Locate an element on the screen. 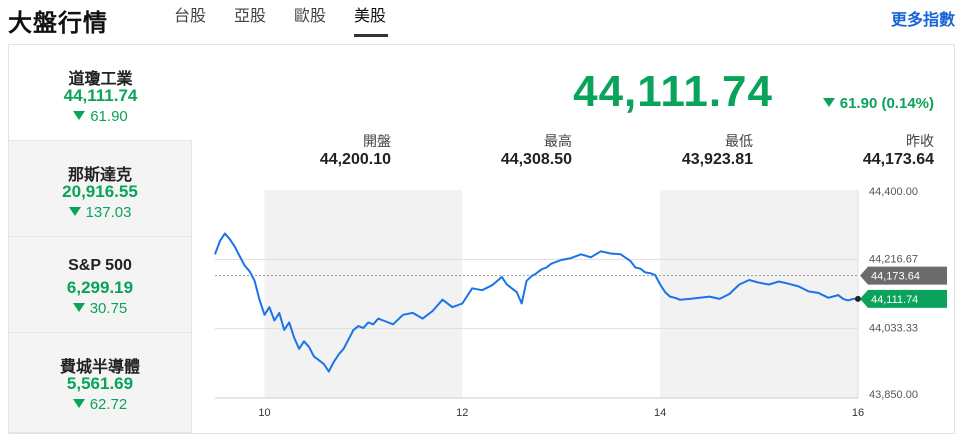 The width and height of the screenshot is (961, 439). stat-prev-close: 昨收 44,173.64 is located at coordinates (849, 150).